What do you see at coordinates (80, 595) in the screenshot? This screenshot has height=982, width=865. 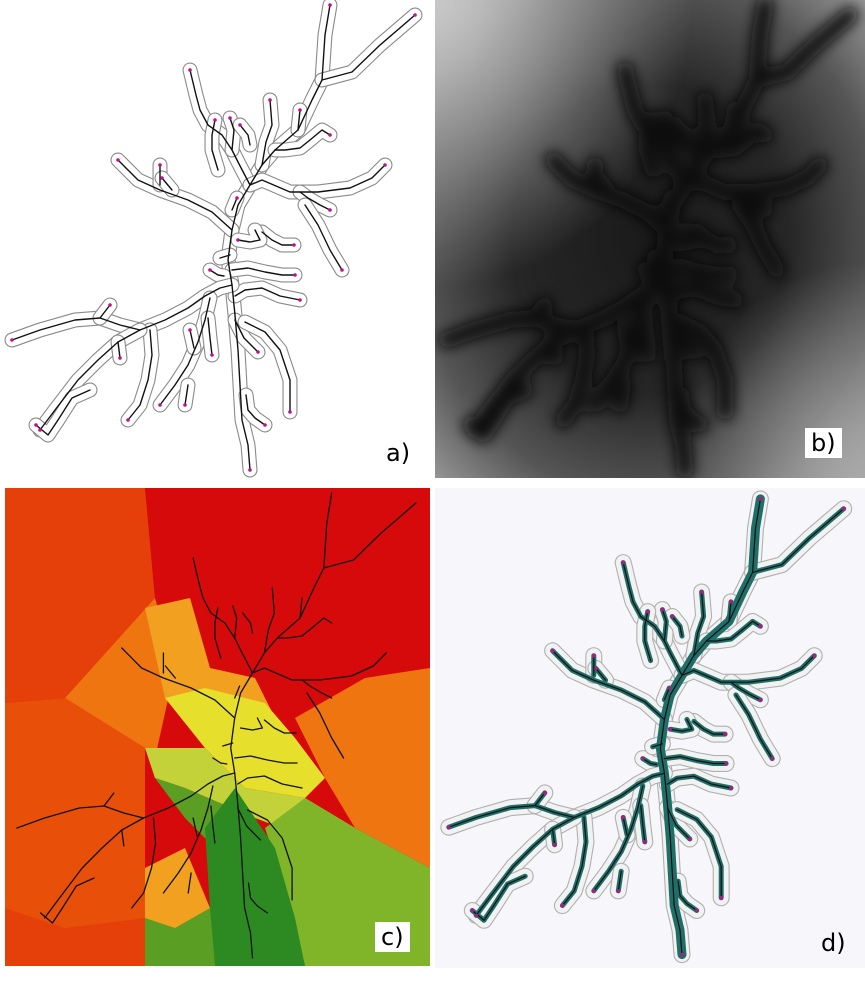 I see `region-orange-red-left` at bounding box center [80, 595].